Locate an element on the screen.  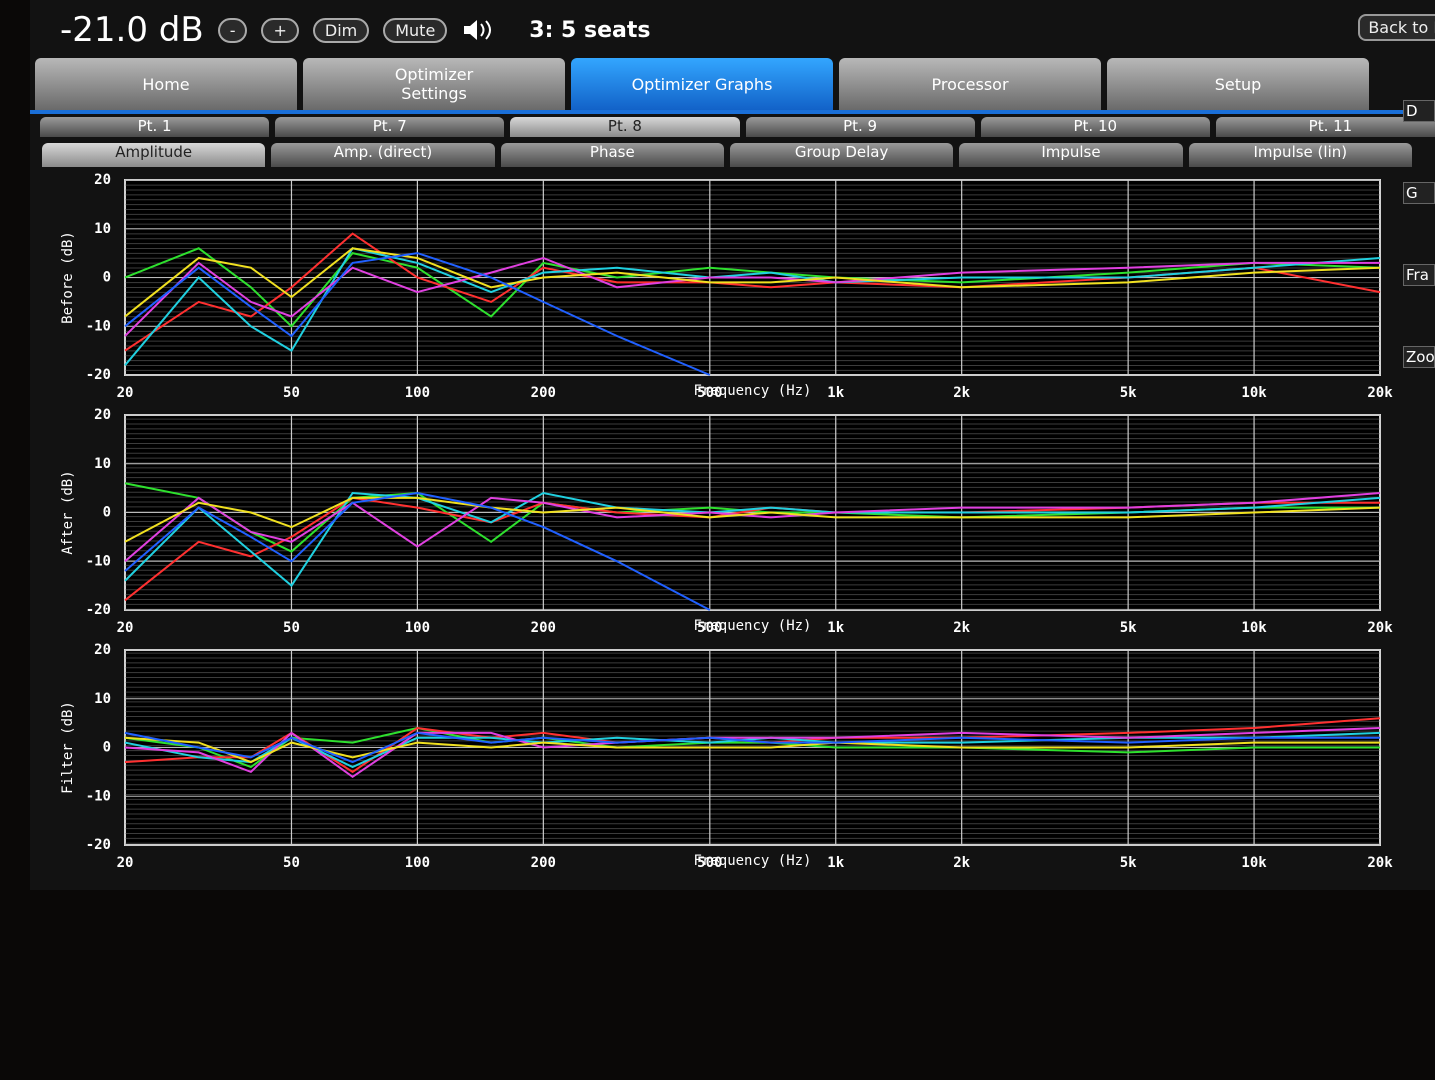
point-tab: Pt. 1 is located at coordinates (155, 127).